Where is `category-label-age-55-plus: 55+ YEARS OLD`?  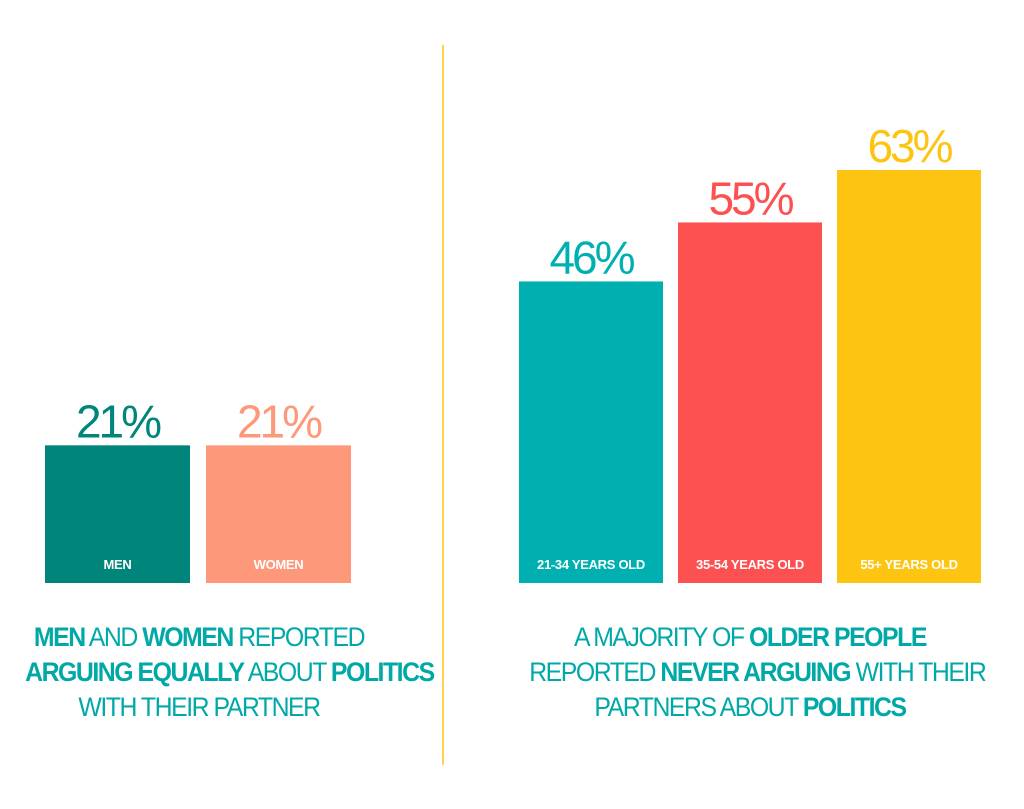 category-label-age-55-plus: 55+ YEARS OLD is located at coordinates (908, 564).